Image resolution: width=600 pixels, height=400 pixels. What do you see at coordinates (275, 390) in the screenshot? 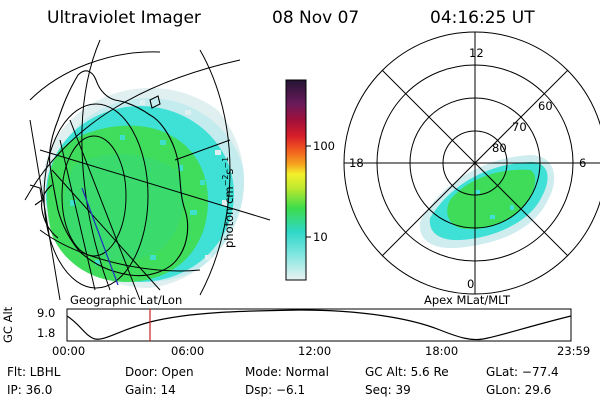
I see `dsp-readout: Dsp: −6.1` at bounding box center [275, 390].